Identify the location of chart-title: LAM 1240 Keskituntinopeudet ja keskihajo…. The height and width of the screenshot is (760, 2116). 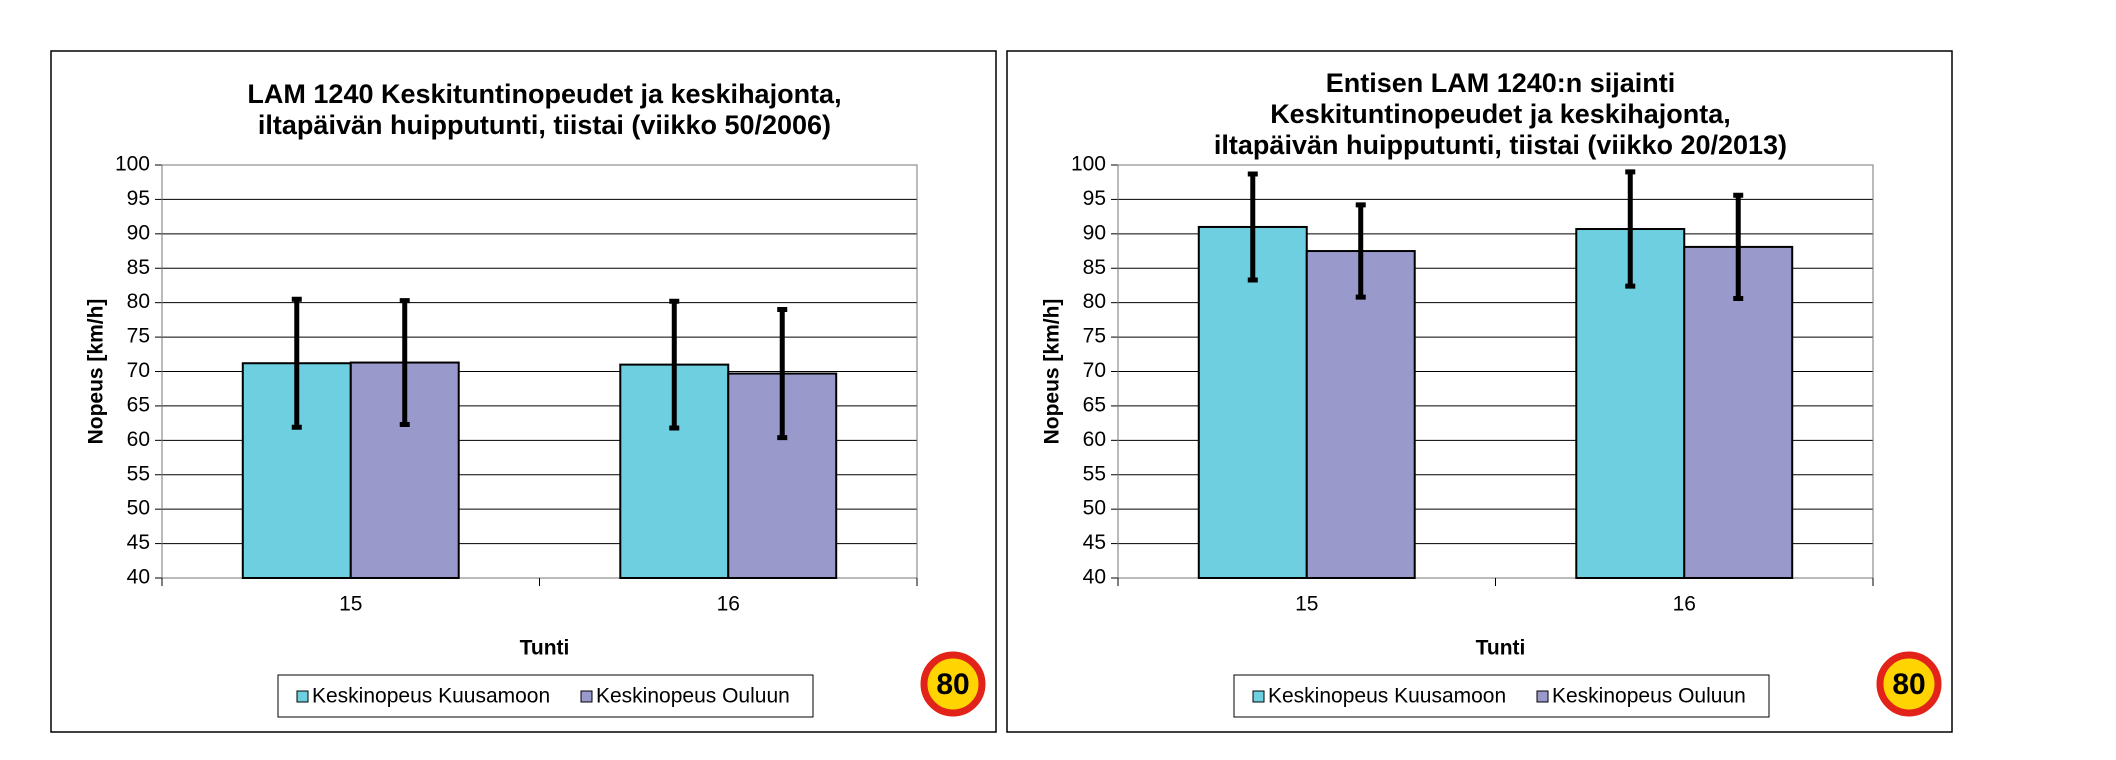
(544, 94).